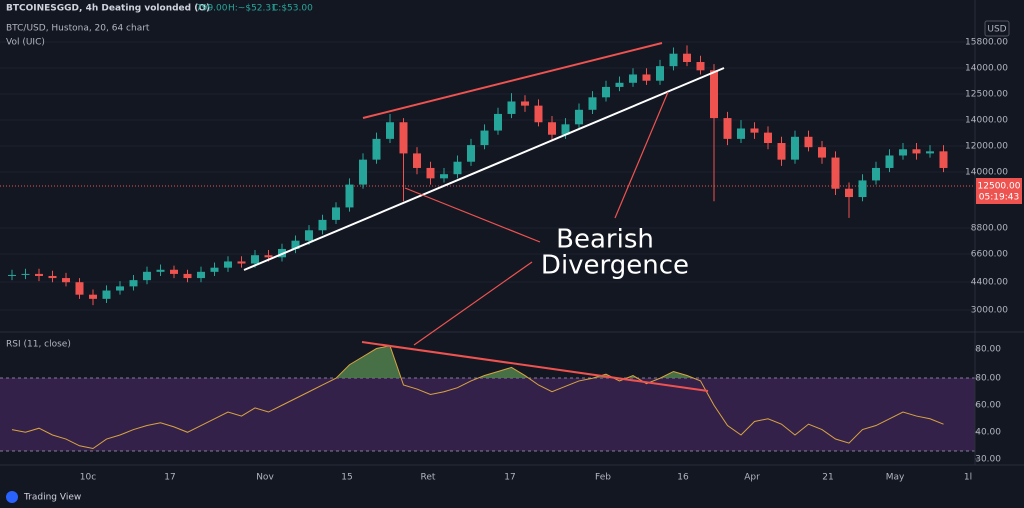 Image resolution: width=1024 pixels, height=508 pixels. I want to click on x-tick-label: Apr, so click(752, 478).